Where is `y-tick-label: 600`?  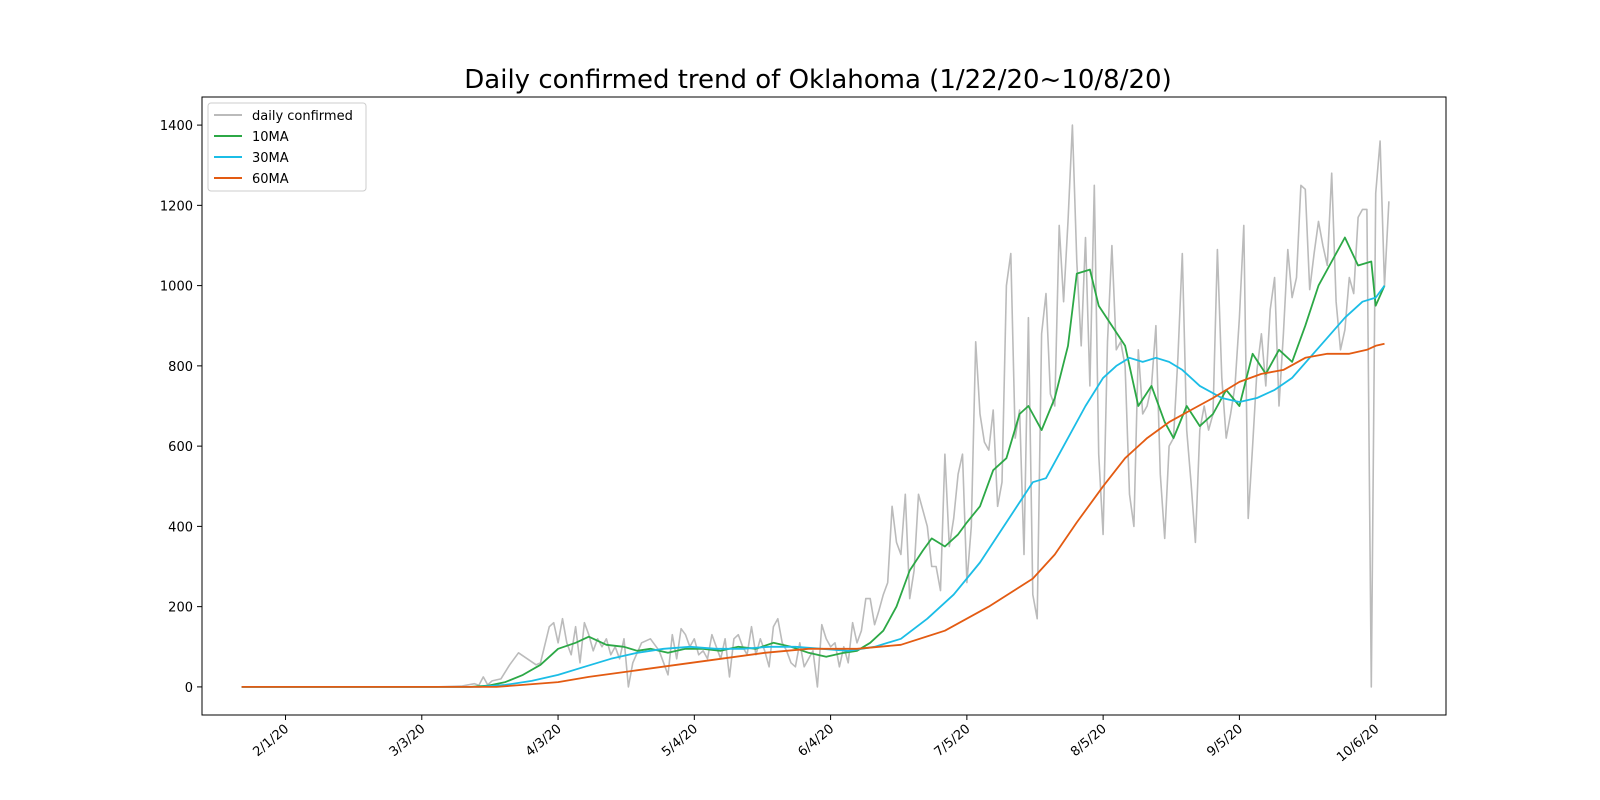
y-tick-label: 600 is located at coordinates (180, 447).